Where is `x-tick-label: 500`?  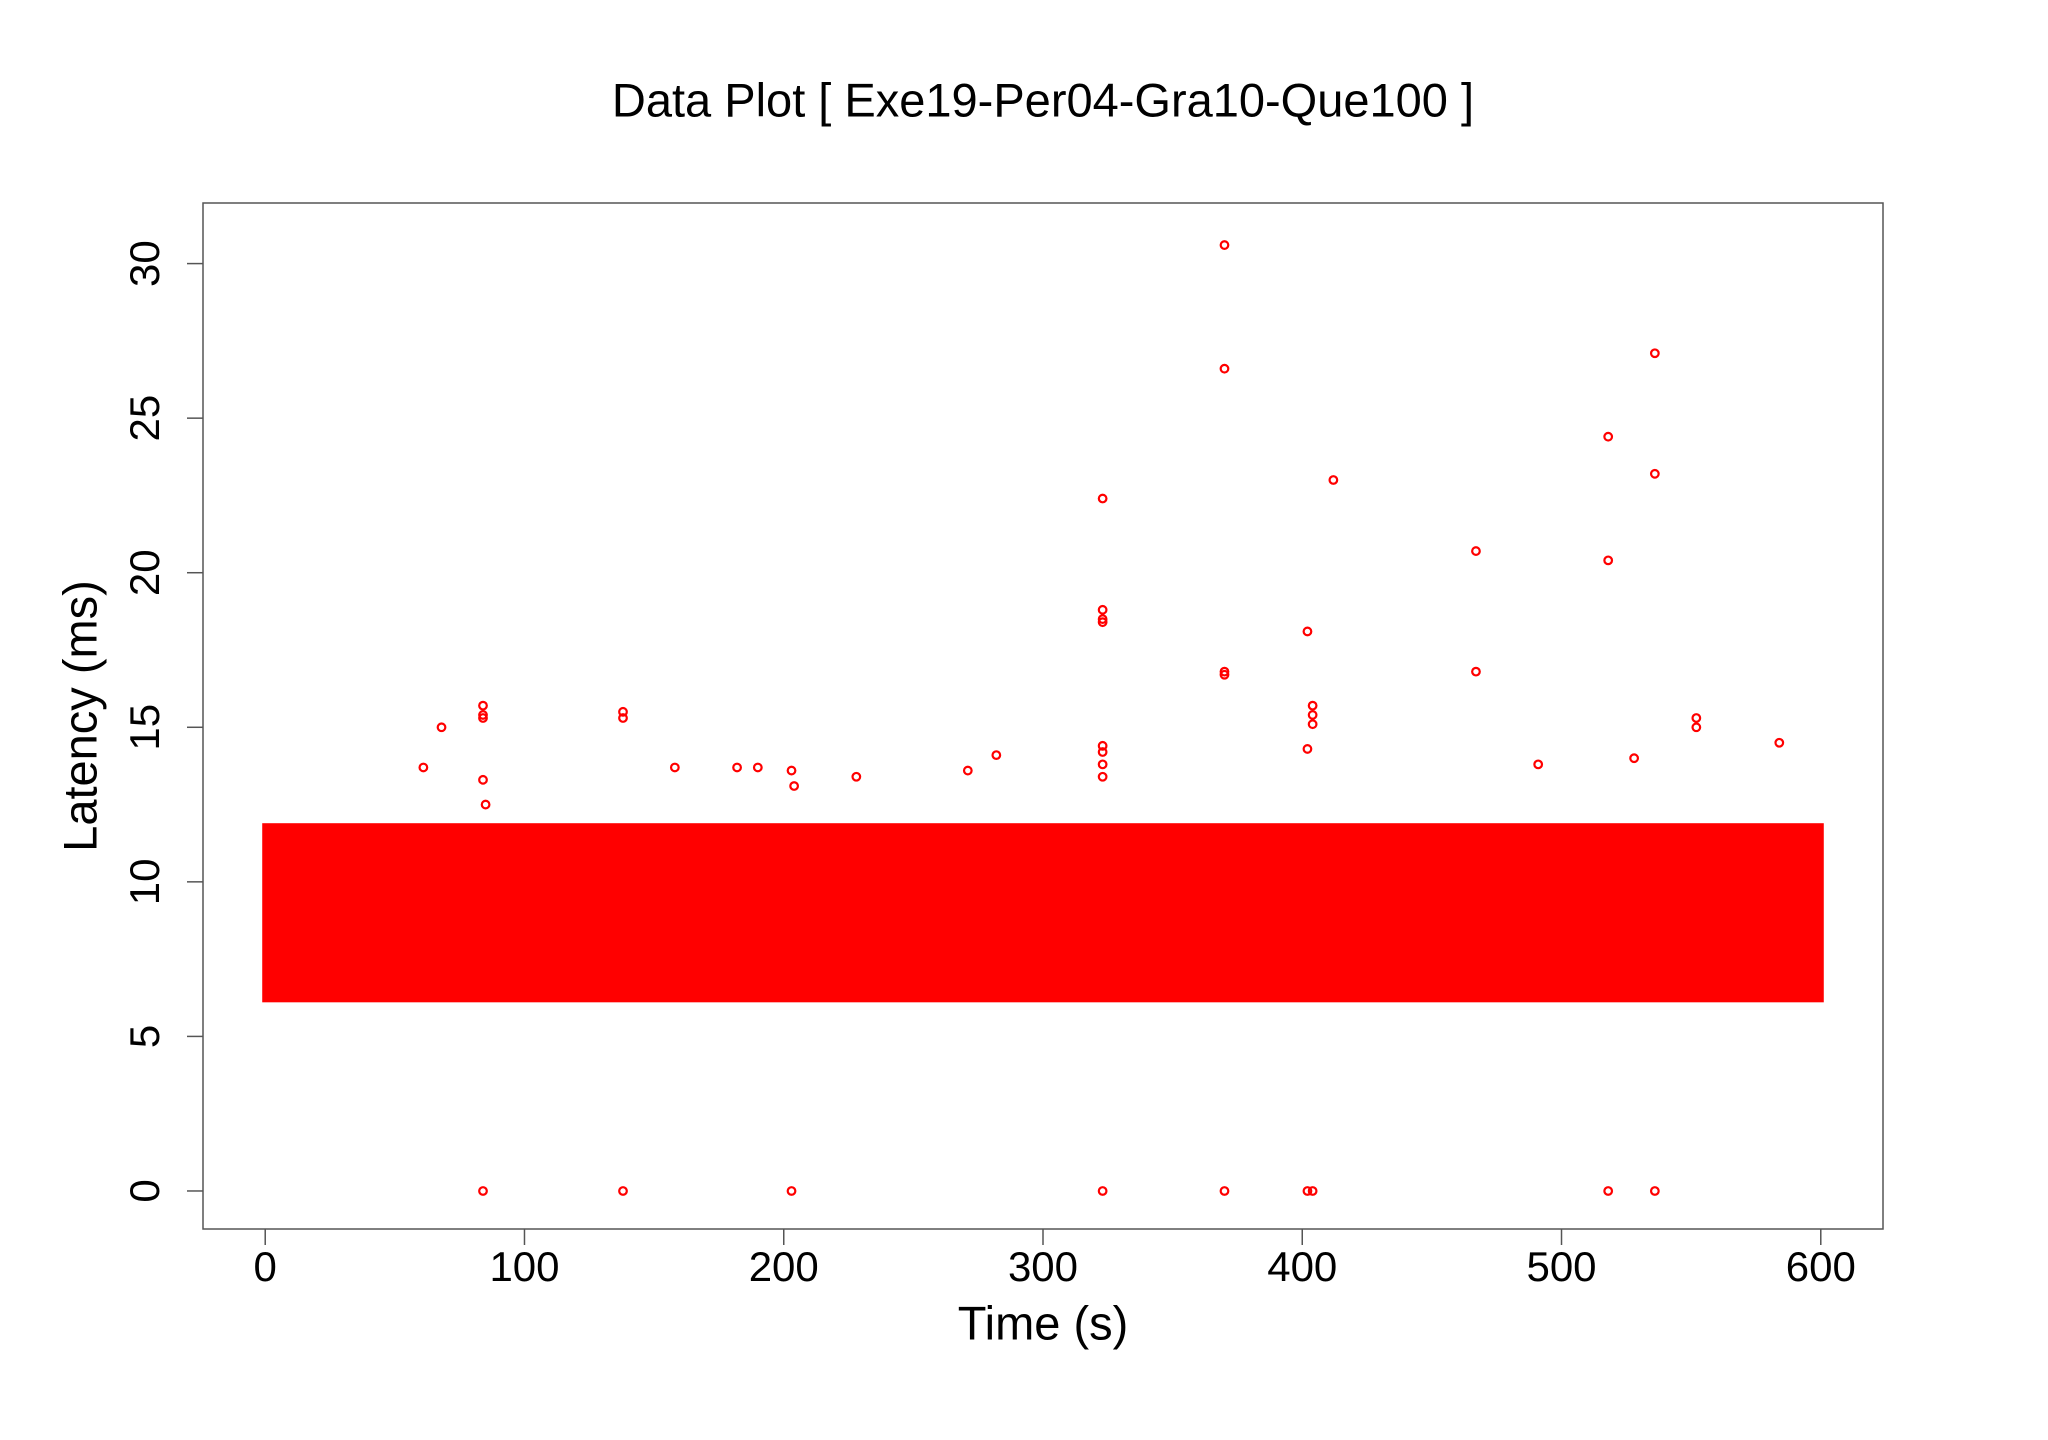
x-tick-label: 500 is located at coordinates (1561, 1266).